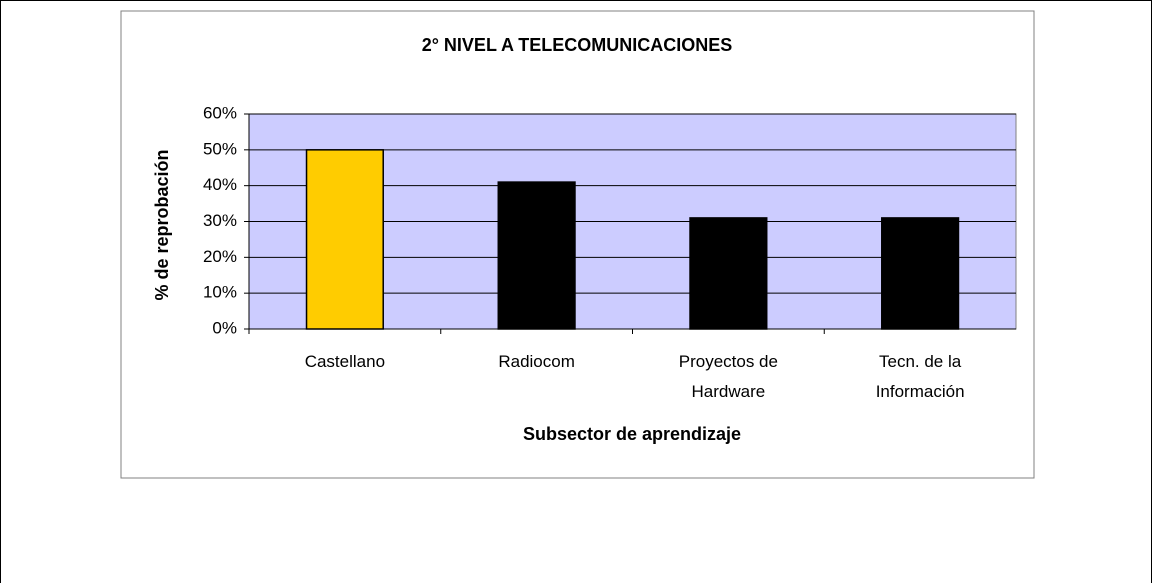 The width and height of the screenshot is (1152, 584). Describe the element at coordinates (728, 376) in the screenshot. I see `x-tick-label: Proyectos de Hardware` at that location.